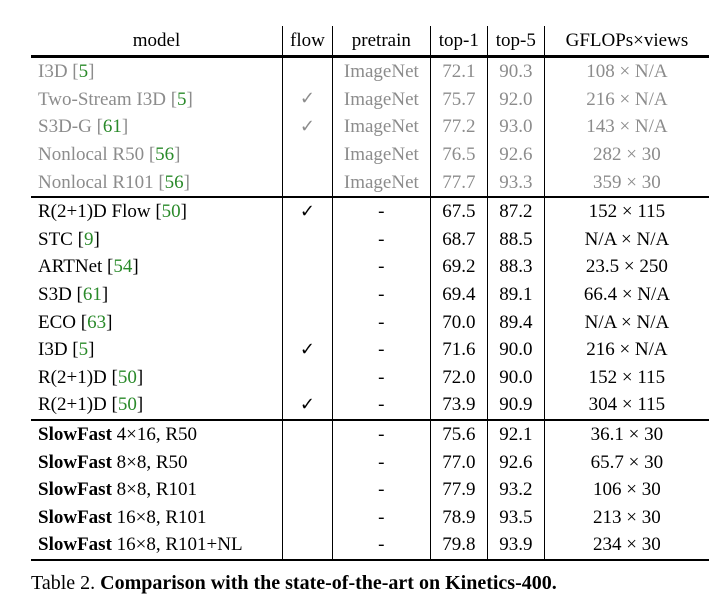 The height and width of the screenshot is (595, 724). Describe the element at coordinates (626, 239) in the screenshot. I see `gflops-cell: N/A × N/A` at that location.